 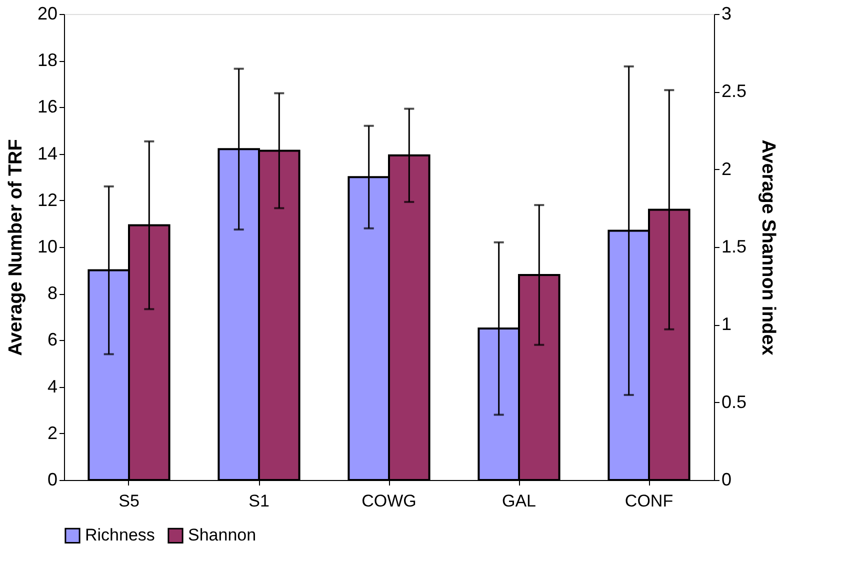 I want to click on y-tick-label: 20, so click(x=47, y=14).